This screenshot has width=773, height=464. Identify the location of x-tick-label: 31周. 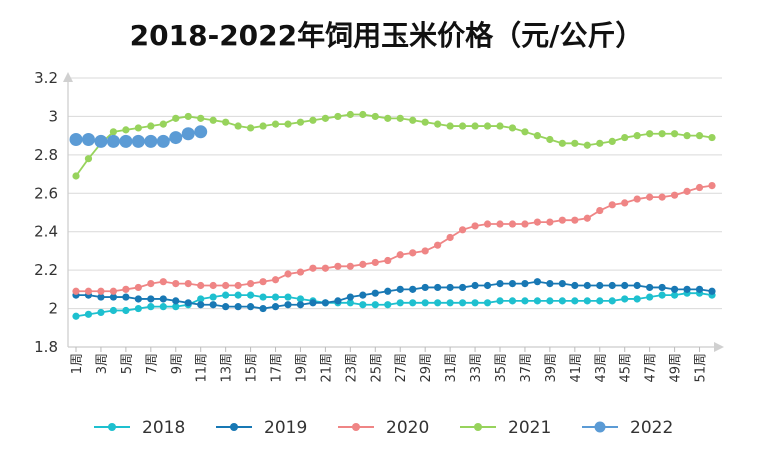
(451, 368).